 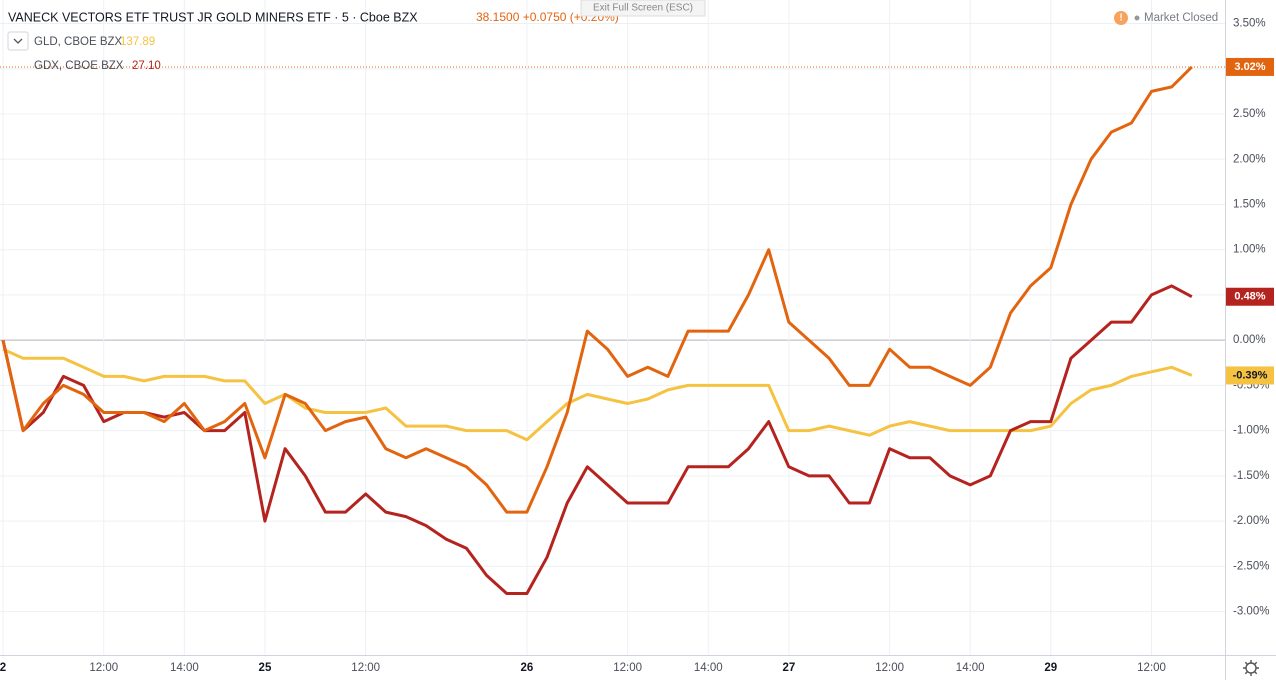 What do you see at coordinates (1251, 521) in the screenshot?
I see `y-tick-label: -2.00%` at bounding box center [1251, 521].